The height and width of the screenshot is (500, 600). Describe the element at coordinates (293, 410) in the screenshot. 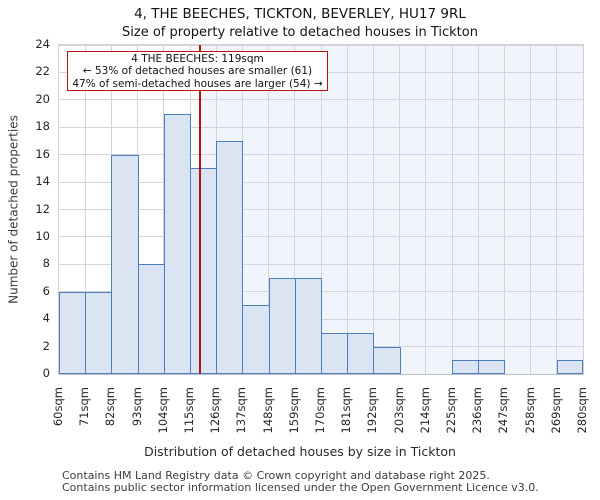

I see `x-tick-label: 159sqm` at that location.